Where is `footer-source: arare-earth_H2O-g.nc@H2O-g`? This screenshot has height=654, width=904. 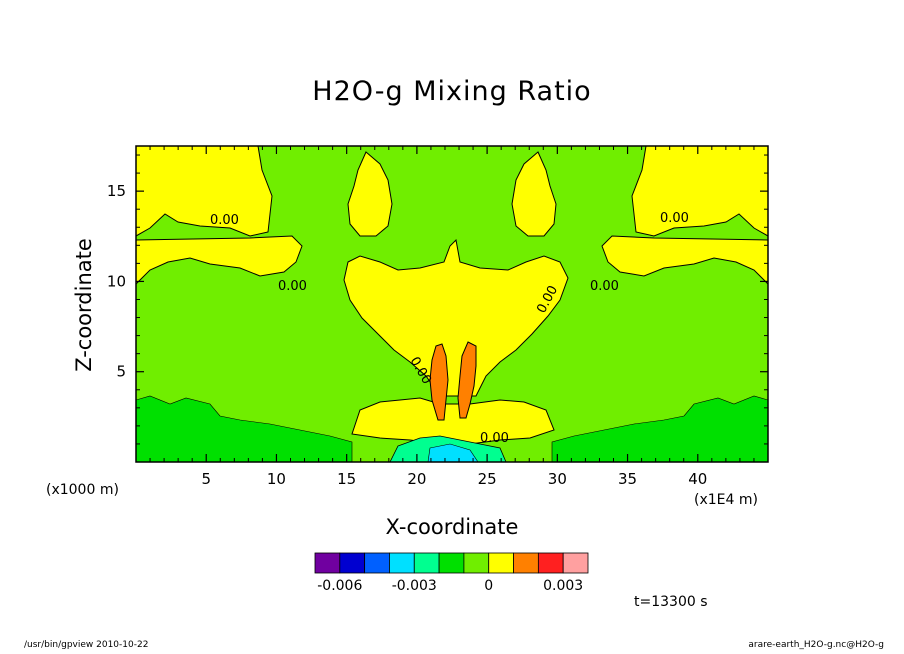
footer-source: arare-earth_H2O-g.nc@H2O-g is located at coordinates (816, 645).